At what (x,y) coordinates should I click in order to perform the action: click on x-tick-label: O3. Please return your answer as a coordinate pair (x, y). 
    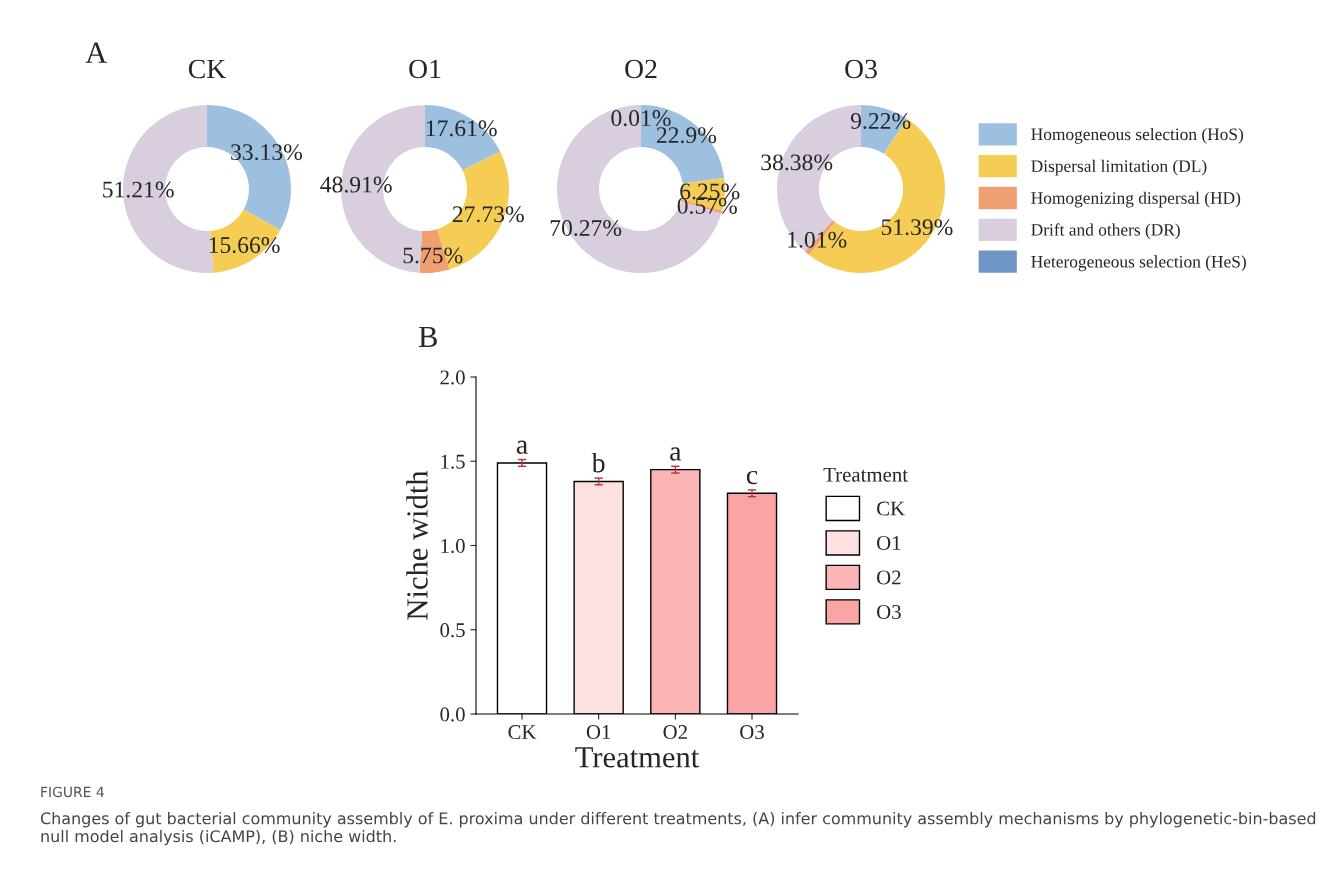
    Looking at the image, I should click on (752, 732).